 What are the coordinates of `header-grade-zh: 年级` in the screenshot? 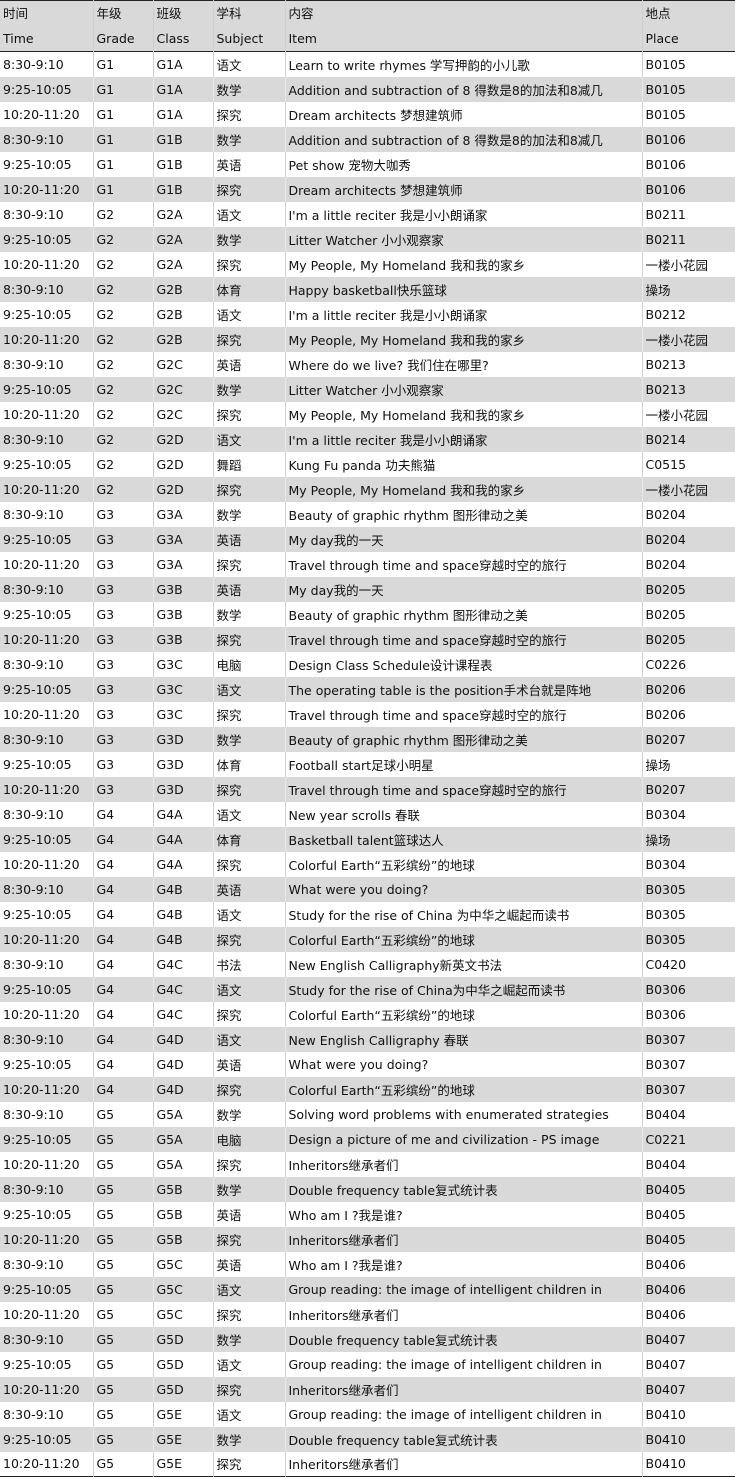 It's located at (125, 13).